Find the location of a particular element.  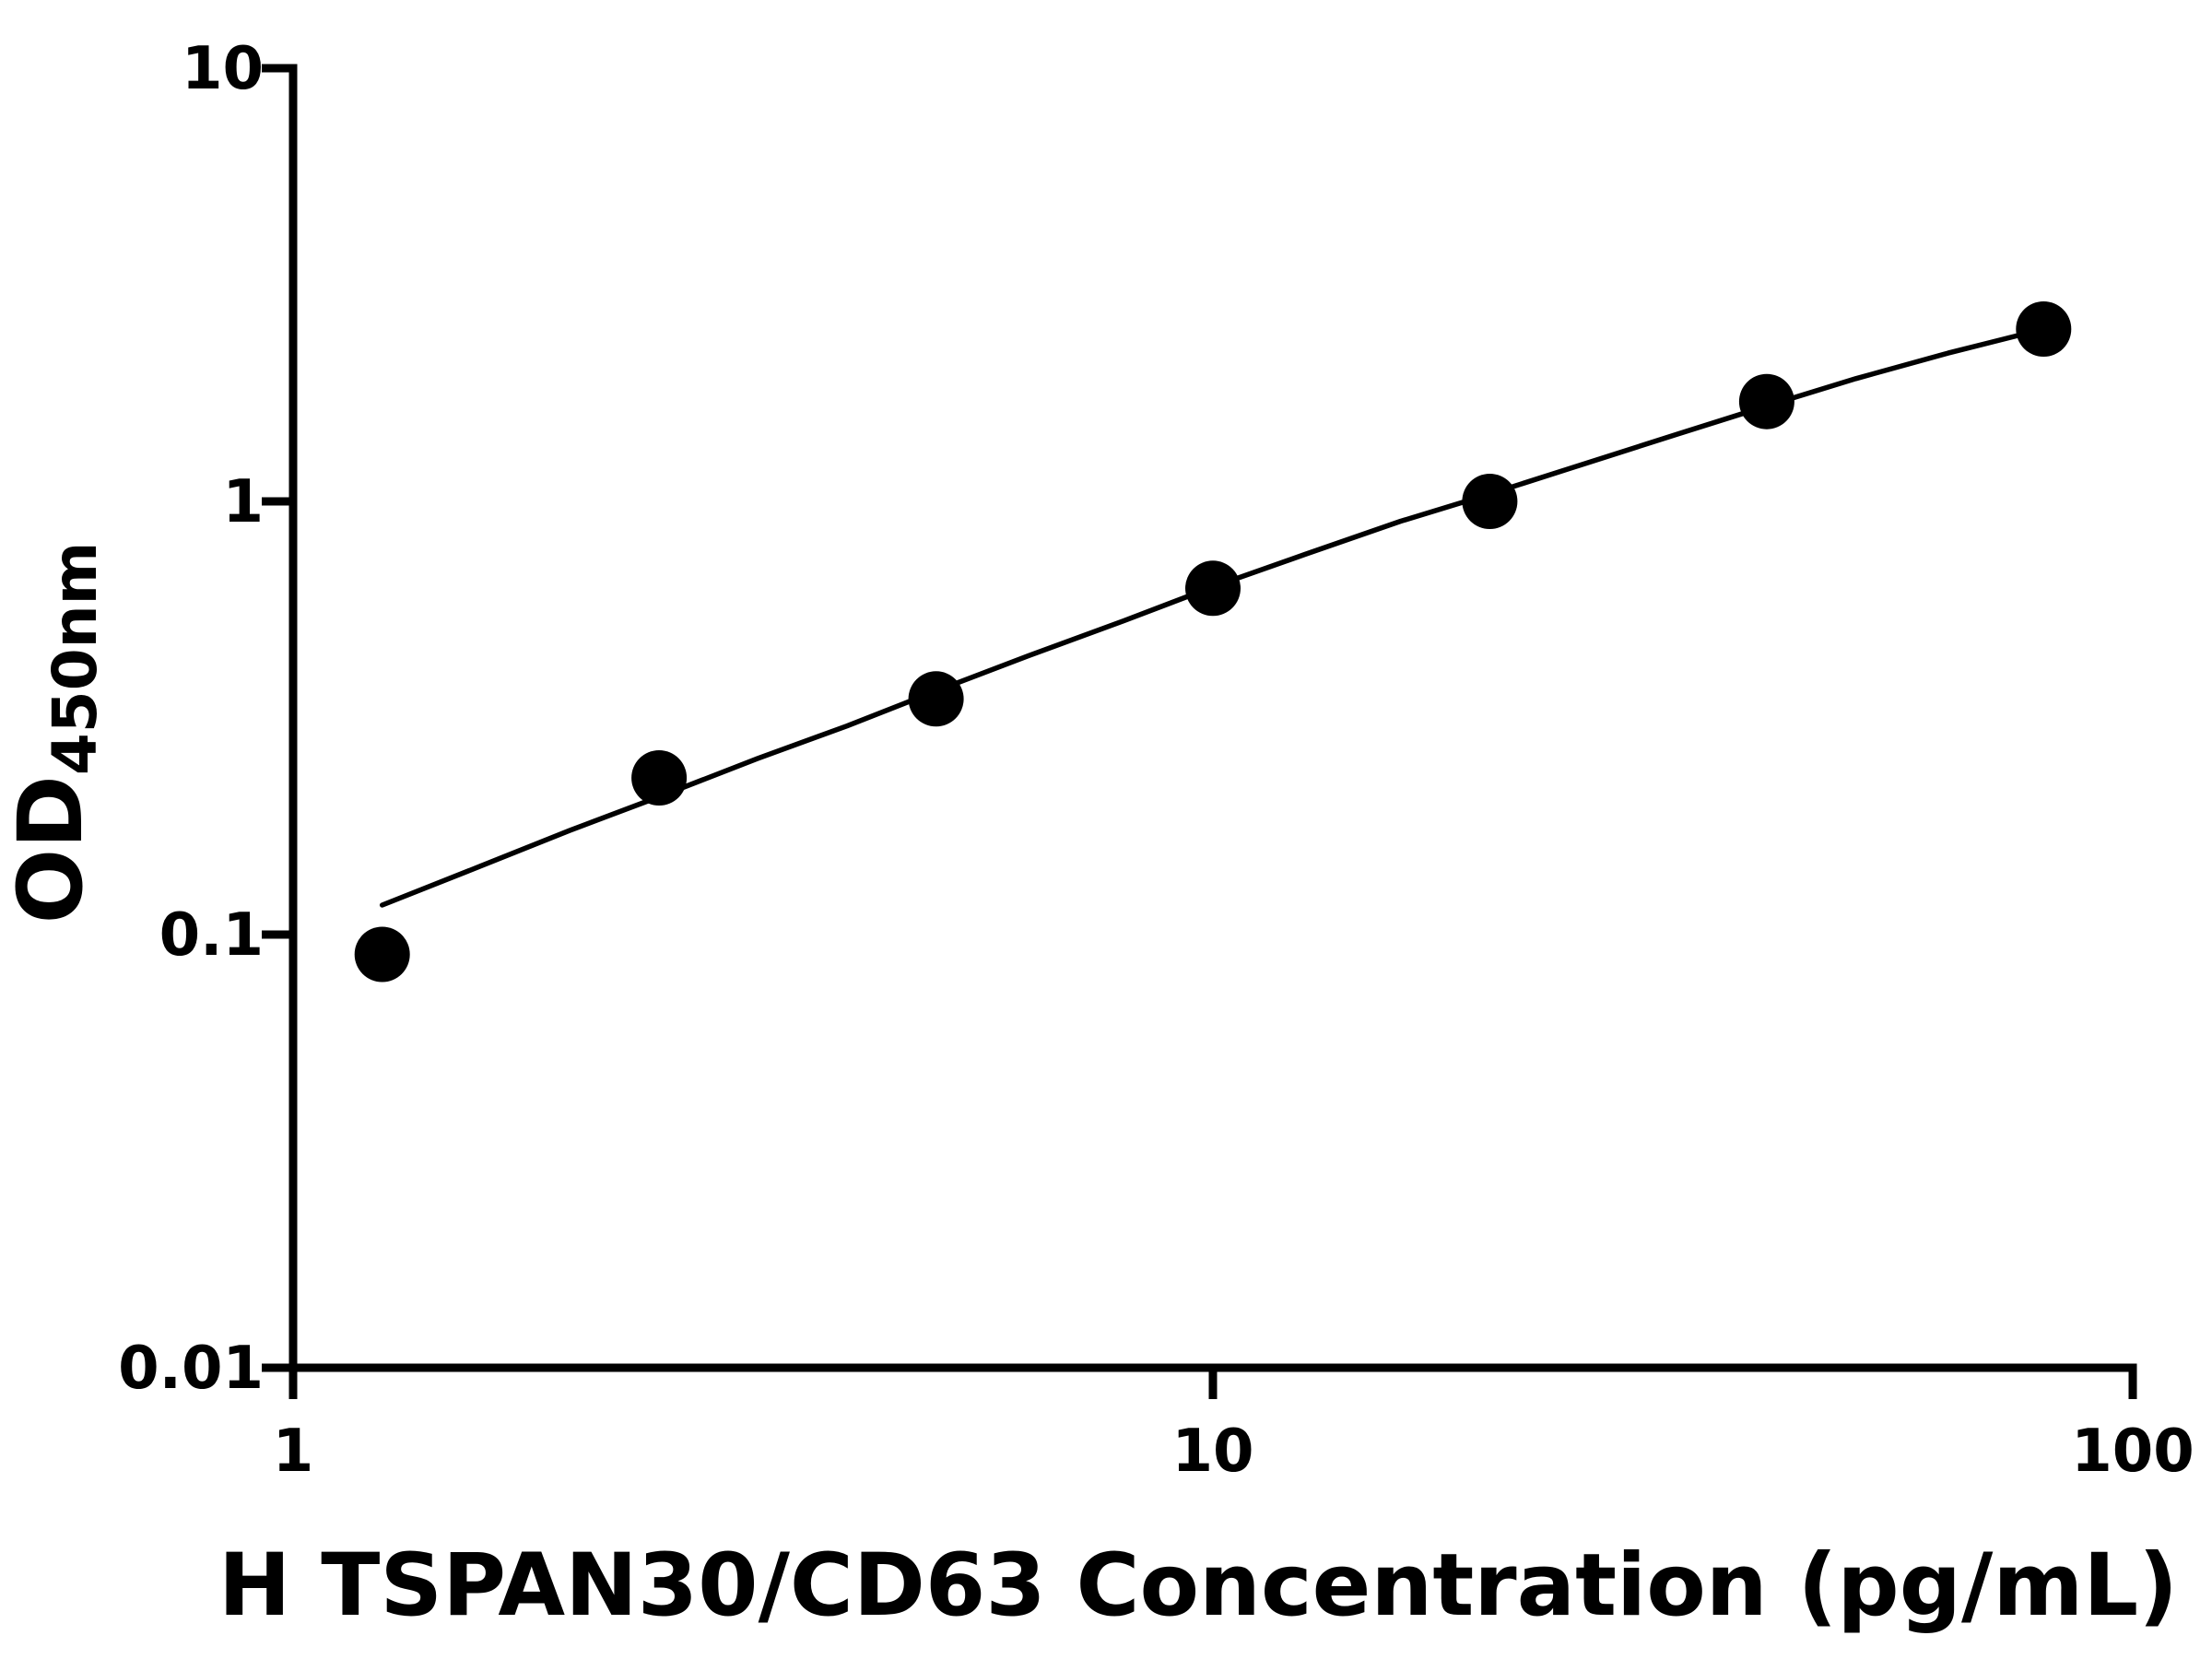

x-axis-title: H TSPAN30/CD63 Concentration (pg/mL) is located at coordinates (1198, 1585).